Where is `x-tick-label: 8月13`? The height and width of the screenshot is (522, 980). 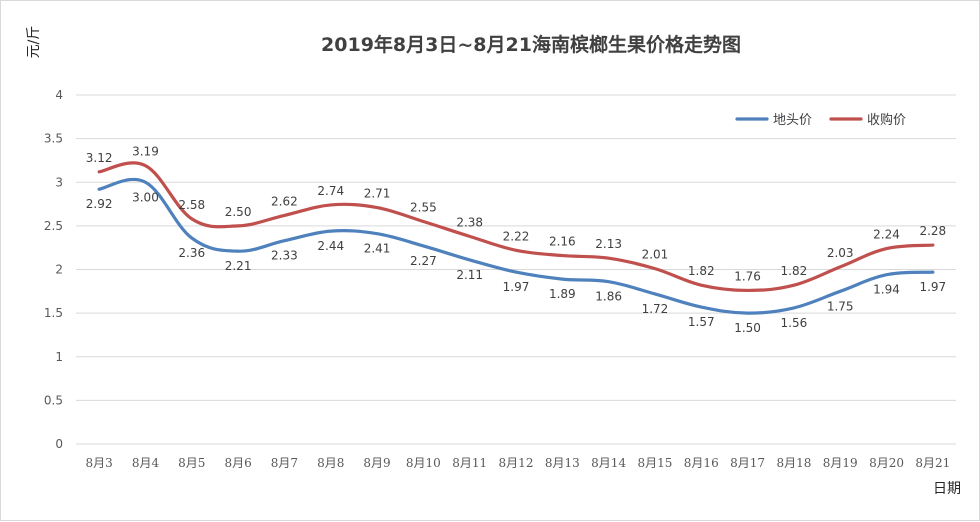 x-tick-label: 8月13 is located at coordinates (562, 463).